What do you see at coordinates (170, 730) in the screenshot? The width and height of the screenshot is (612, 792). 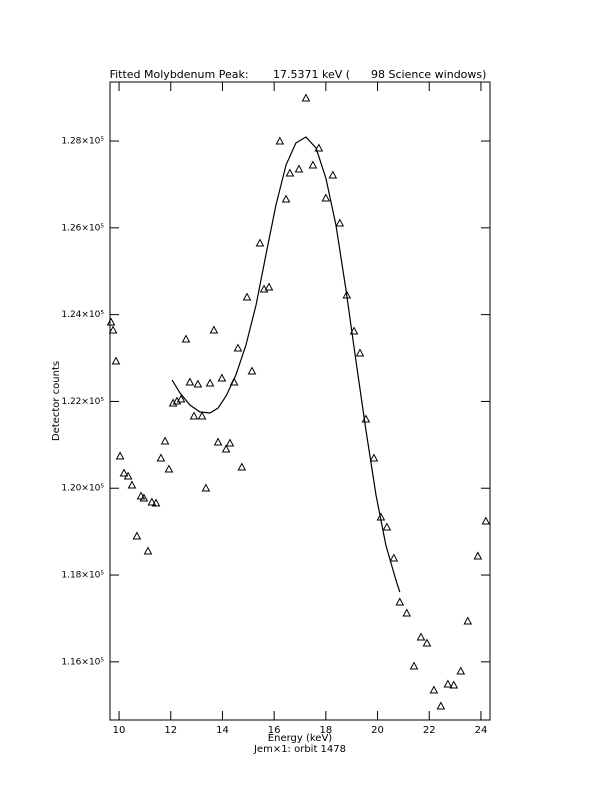 I see `x-tick-label: 12` at bounding box center [170, 730].